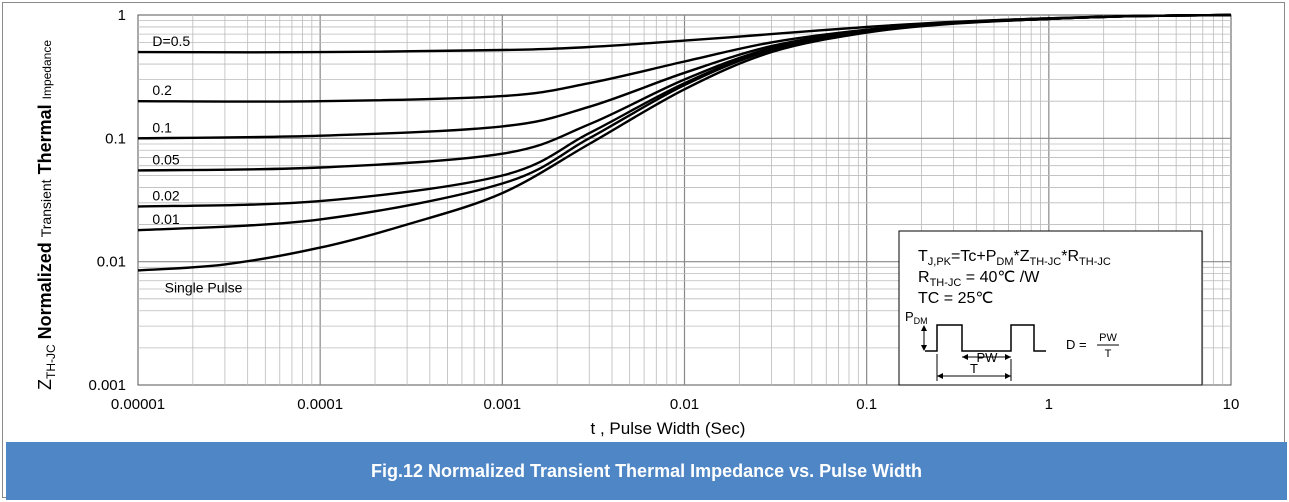  What do you see at coordinates (1014, 258) in the screenshot?
I see `formula-tj-pk: TJ,PK=Tc+PDM*ZTH-JC*RTH-JC` at bounding box center [1014, 258].